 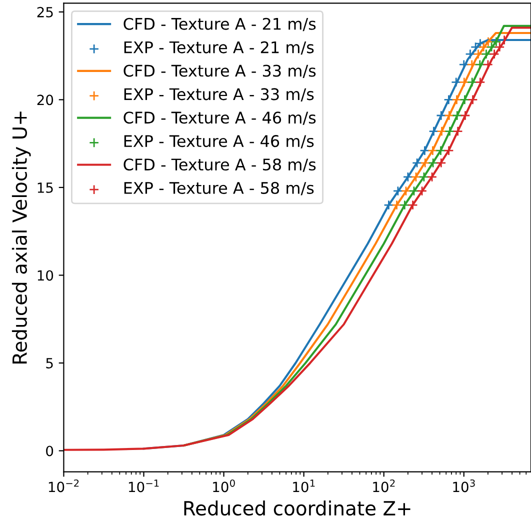 What do you see at coordinates (63, 485) in the screenshot?
I see `x-tick-label: 10$^{−2}$` at bounding box center [63, 485].